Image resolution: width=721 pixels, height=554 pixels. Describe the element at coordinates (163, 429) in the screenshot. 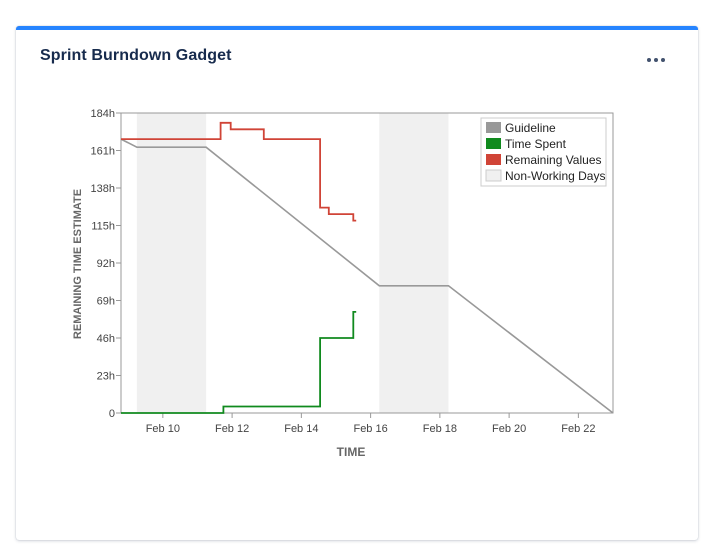

I see `x-tick-label: Feb 10` at that location.